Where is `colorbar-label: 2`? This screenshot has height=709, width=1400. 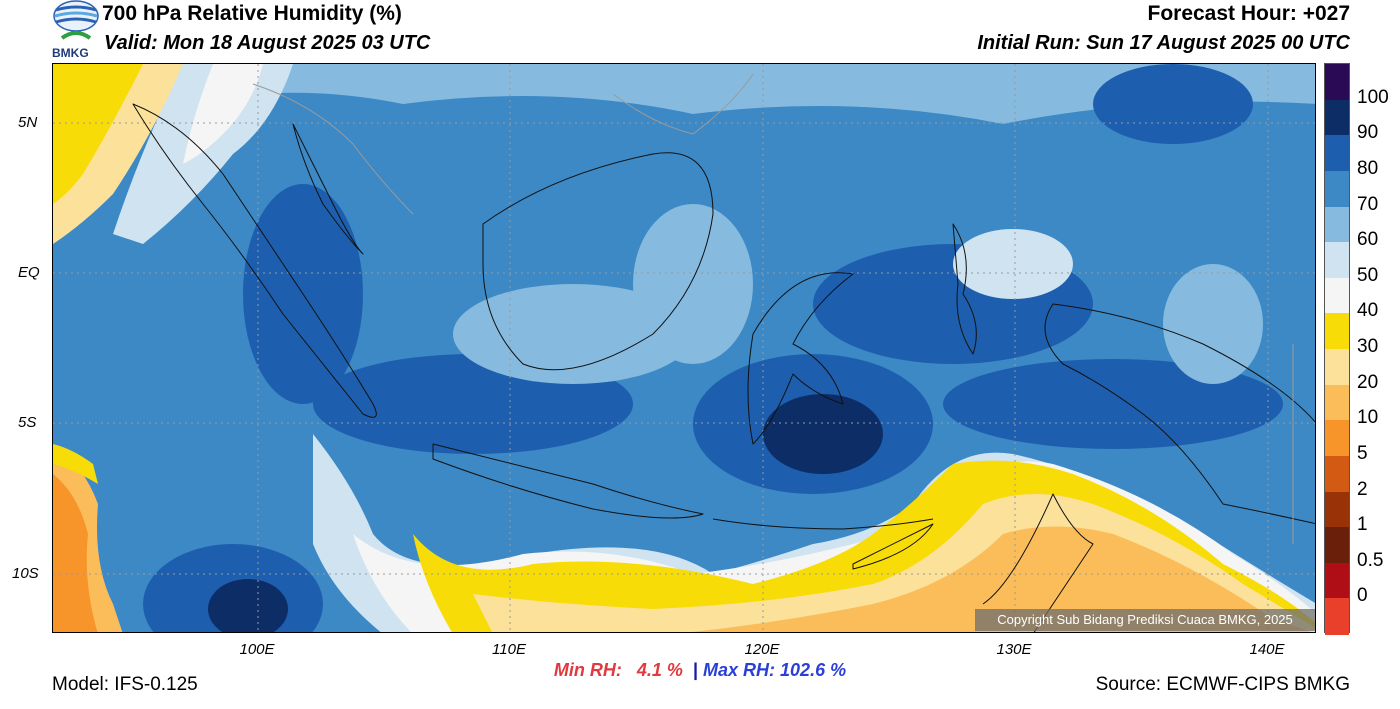
colorbar-label: 2 is located at coordinates (1362, 489).